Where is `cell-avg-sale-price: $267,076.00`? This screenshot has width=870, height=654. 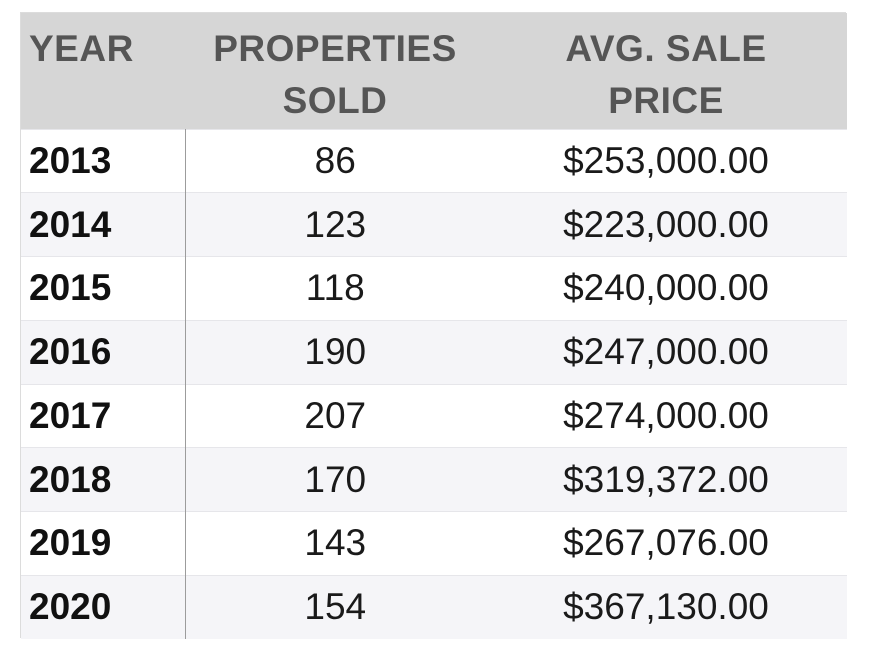 cell-avg-sale-price: $267,076.00 is located at coordinates (666, 543).